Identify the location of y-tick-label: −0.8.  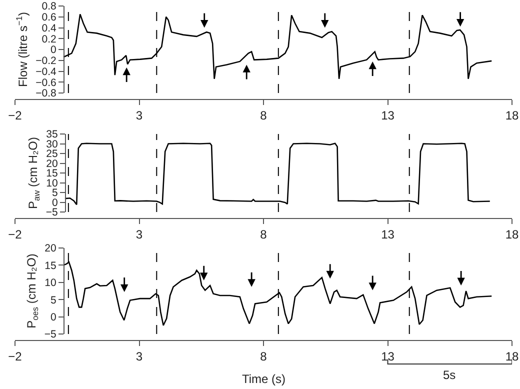
(46, 94).